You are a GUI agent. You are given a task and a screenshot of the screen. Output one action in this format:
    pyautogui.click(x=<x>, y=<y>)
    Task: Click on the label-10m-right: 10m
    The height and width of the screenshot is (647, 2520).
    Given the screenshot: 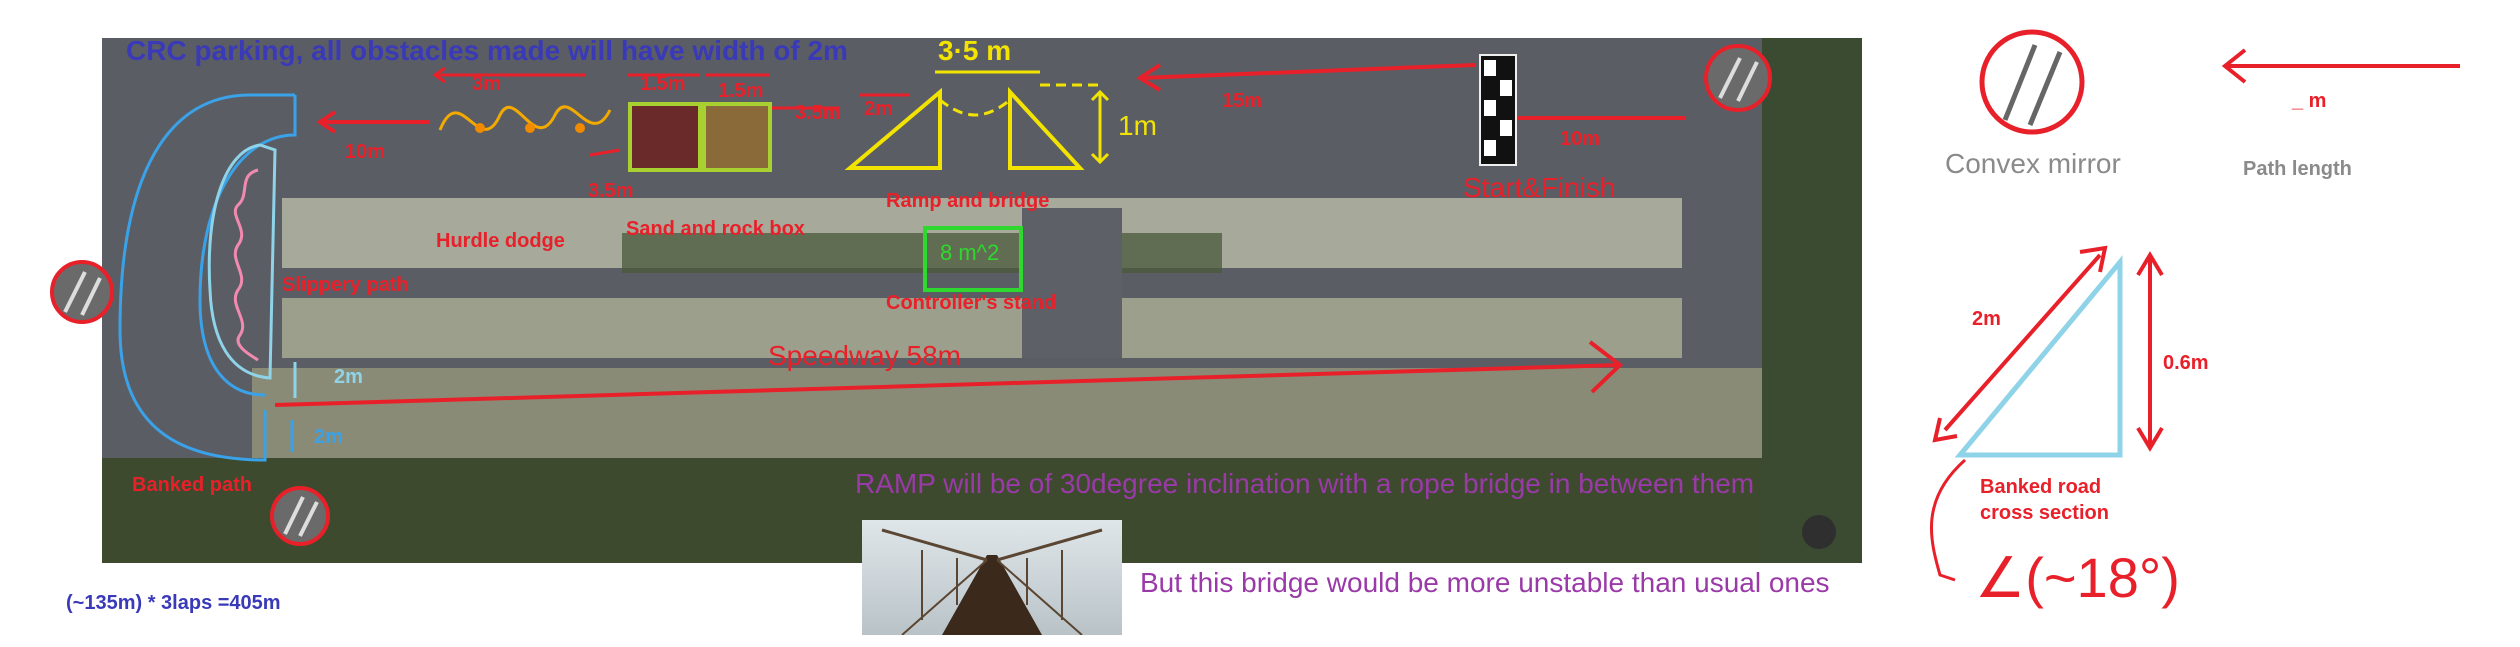 What is the action you would take?
    pyautogui.click(x=1580, y=139)
    